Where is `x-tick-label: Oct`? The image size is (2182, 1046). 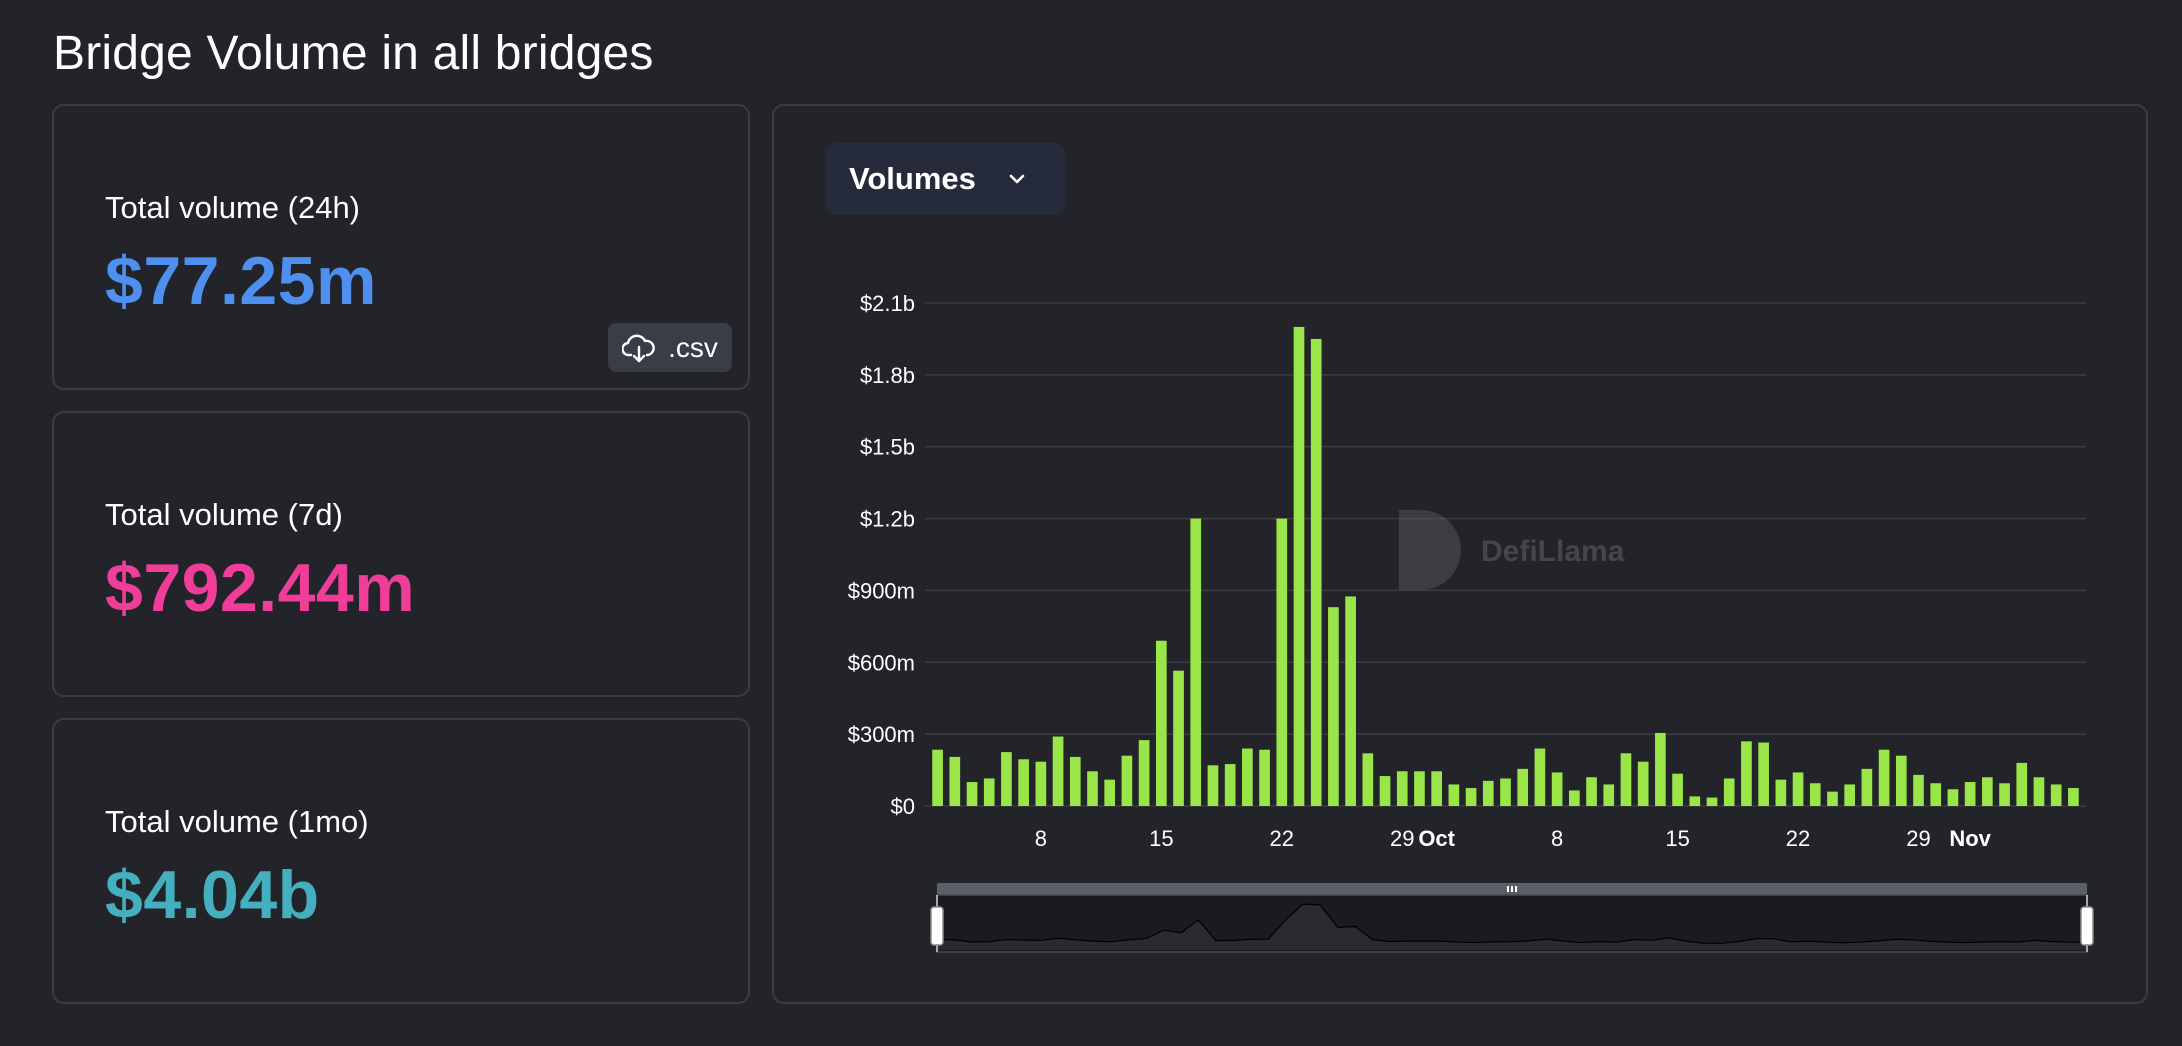
x-tick-label: Oct is located at coordinates (1436, 838).